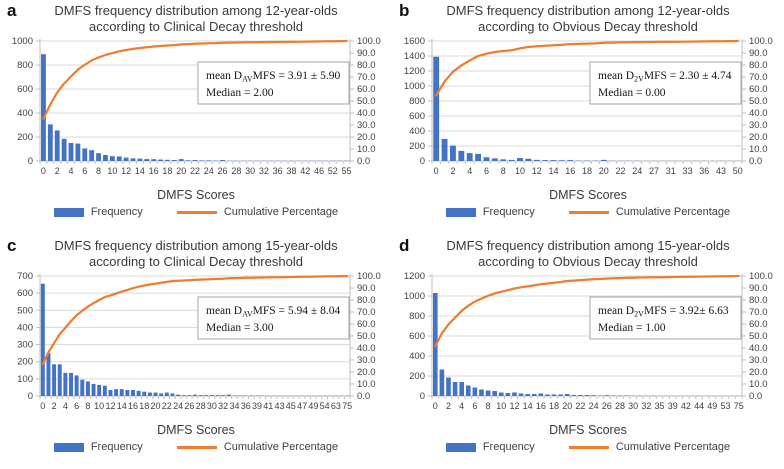 The image size is (784, 469). What do you see at coordinates (712, 406) in the screenshot?
I see `svg-text: 49` at bounding box center [712, 406].